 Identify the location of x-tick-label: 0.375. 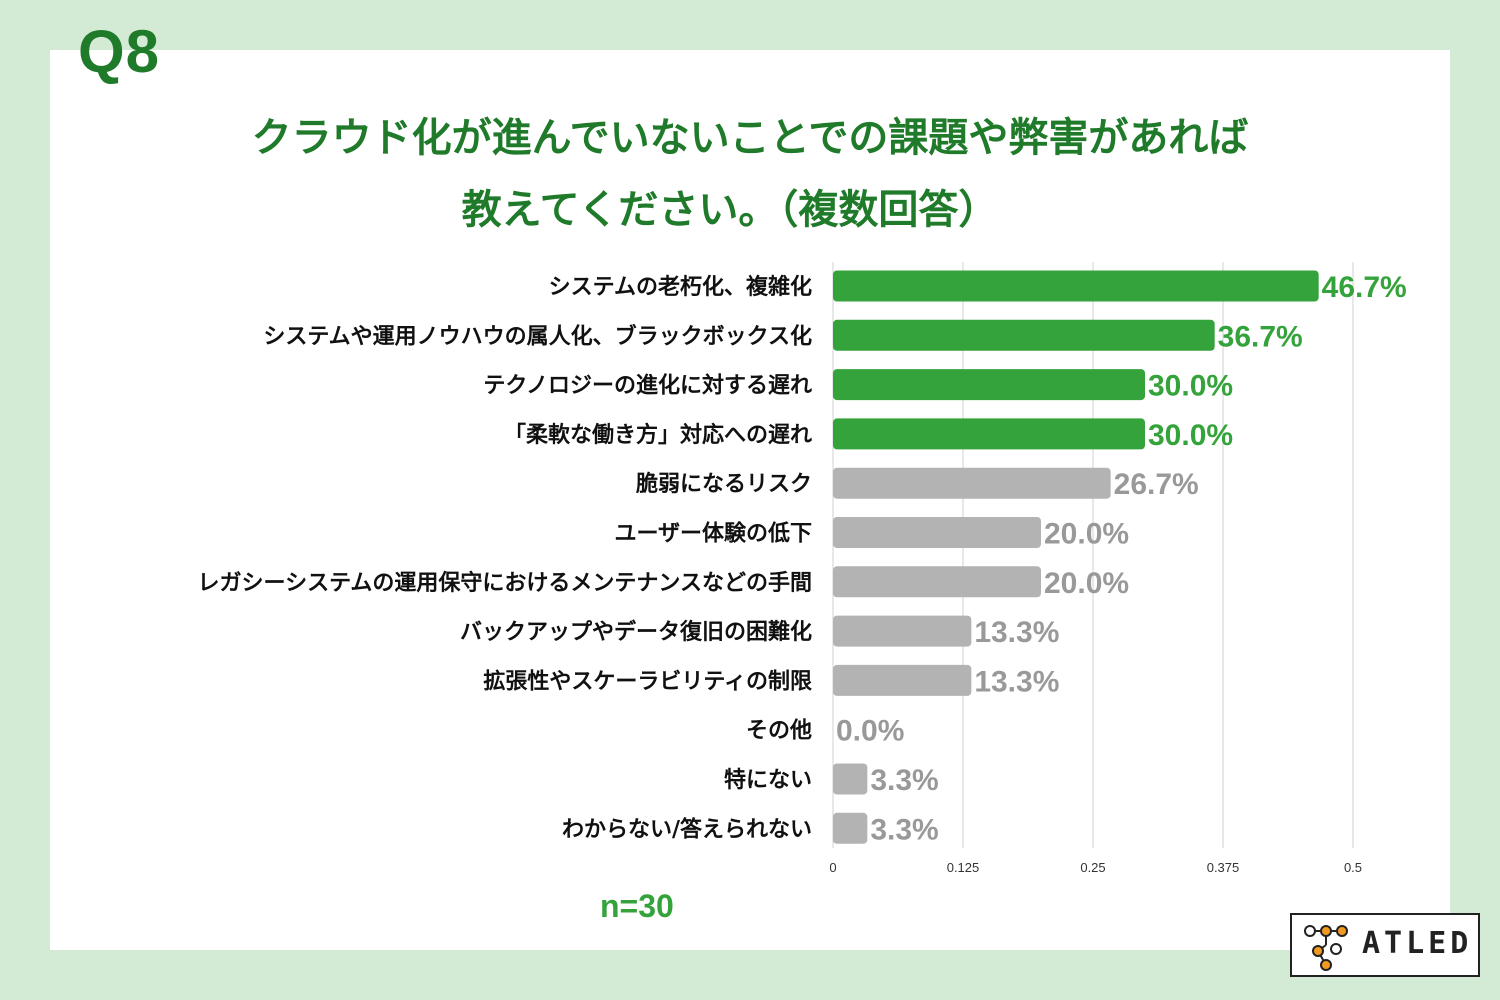
(1223, 867).